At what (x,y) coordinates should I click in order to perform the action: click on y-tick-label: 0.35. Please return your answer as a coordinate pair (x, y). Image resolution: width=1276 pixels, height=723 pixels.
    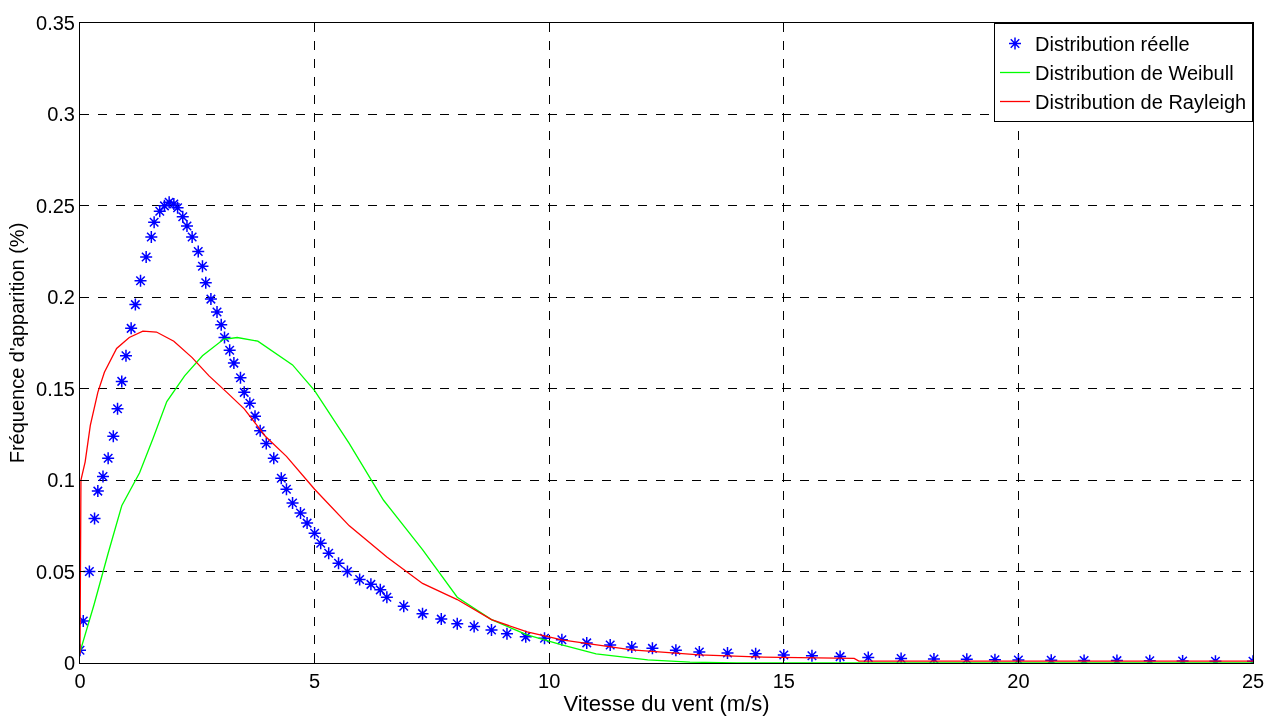
    Looking at the image, I should click on (55, 23).